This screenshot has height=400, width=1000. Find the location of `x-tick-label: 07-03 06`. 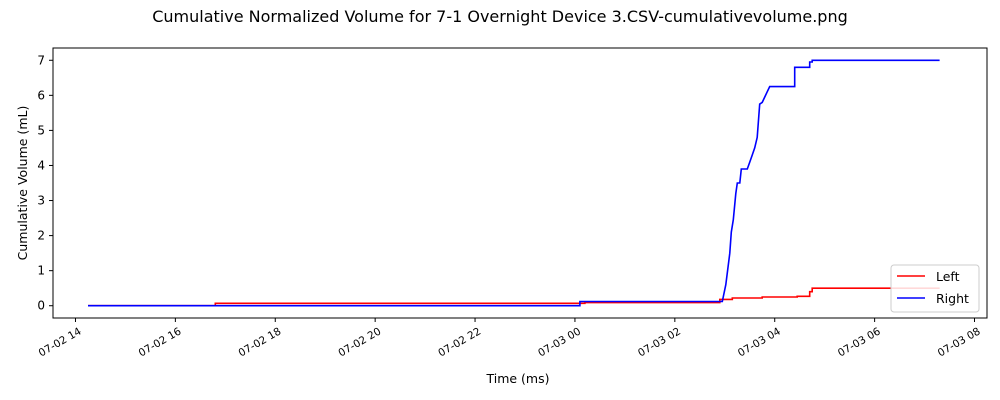

x-tick-label: 07-03 06 is located at coordinates (859, 342).